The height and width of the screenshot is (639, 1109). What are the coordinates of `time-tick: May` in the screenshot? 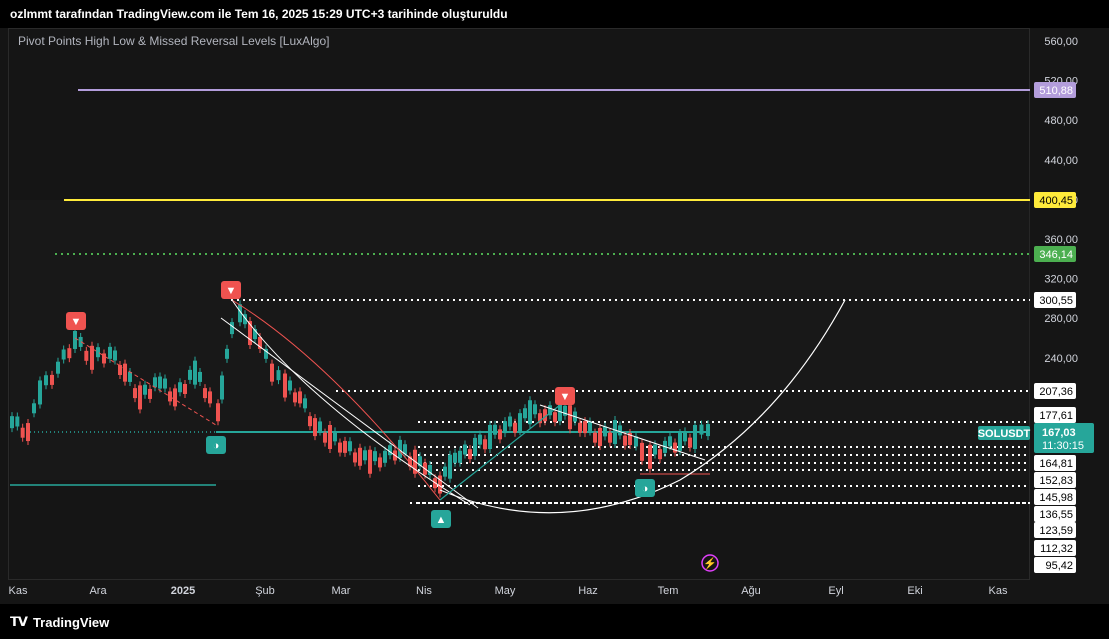 It's located at (505, 591).